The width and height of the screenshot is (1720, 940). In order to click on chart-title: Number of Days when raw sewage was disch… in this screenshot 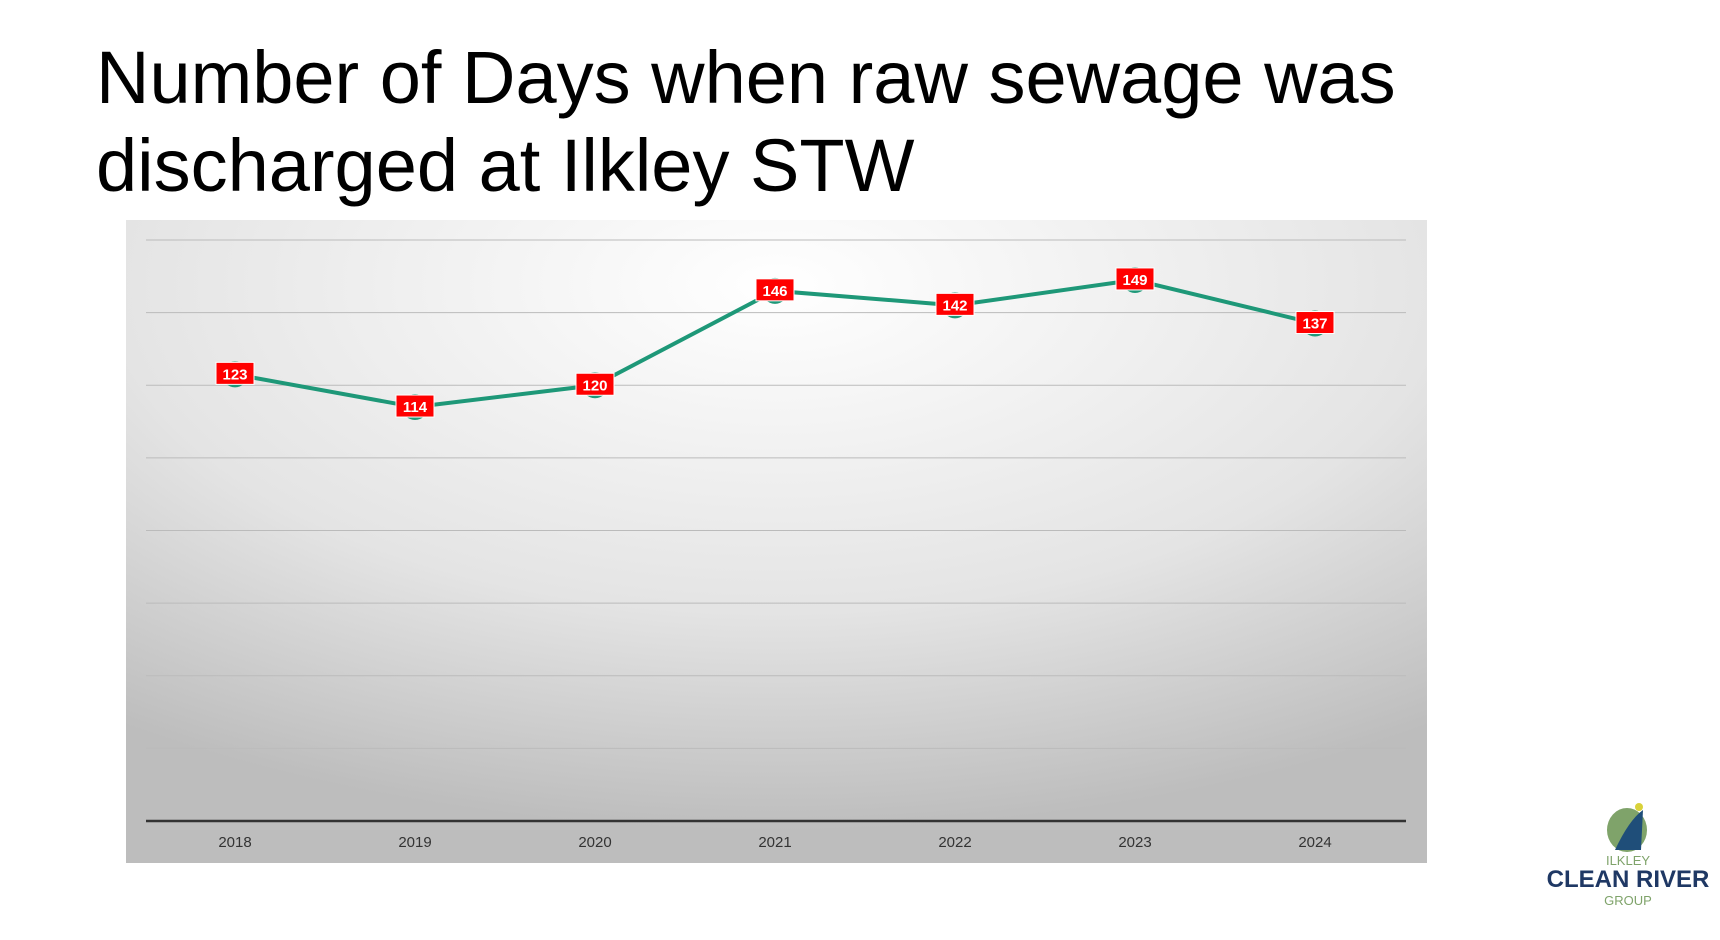, I will do `click(746, 121)`.